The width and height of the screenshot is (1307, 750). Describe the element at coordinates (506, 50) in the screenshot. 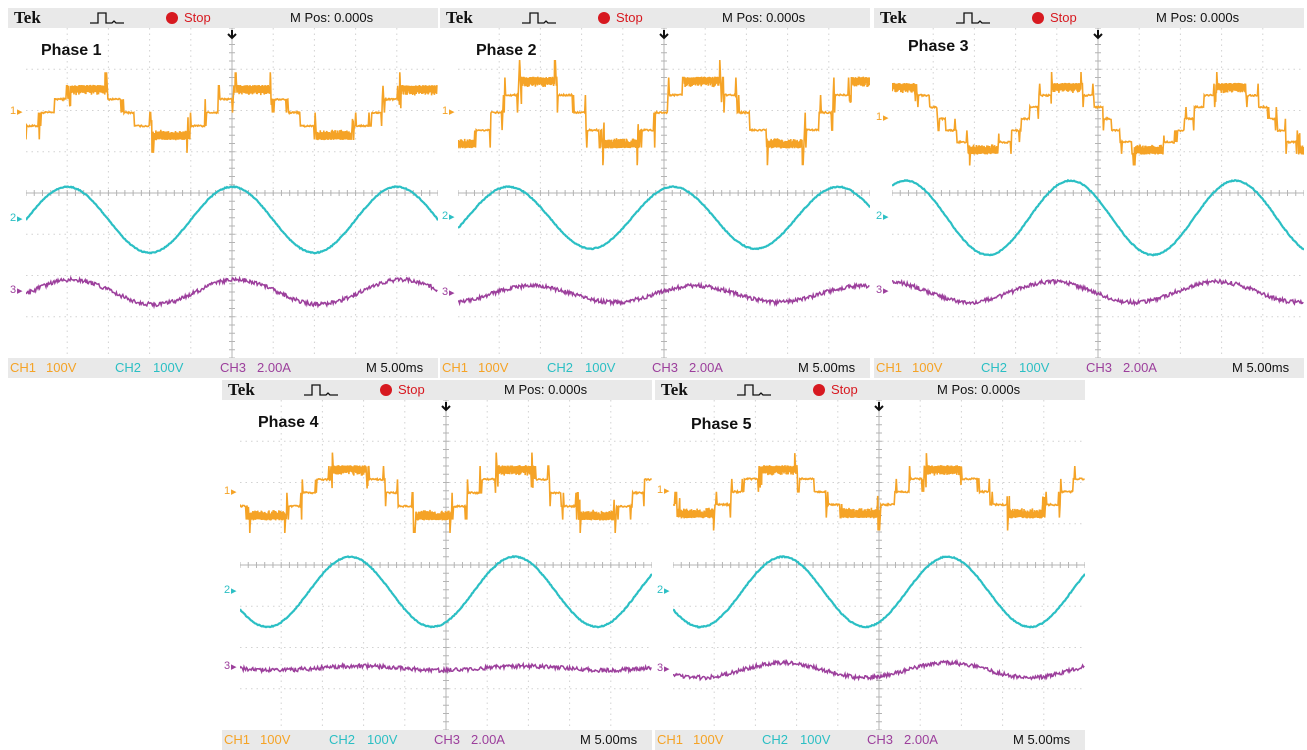

I see `phase-title: Phase 2` at that location.